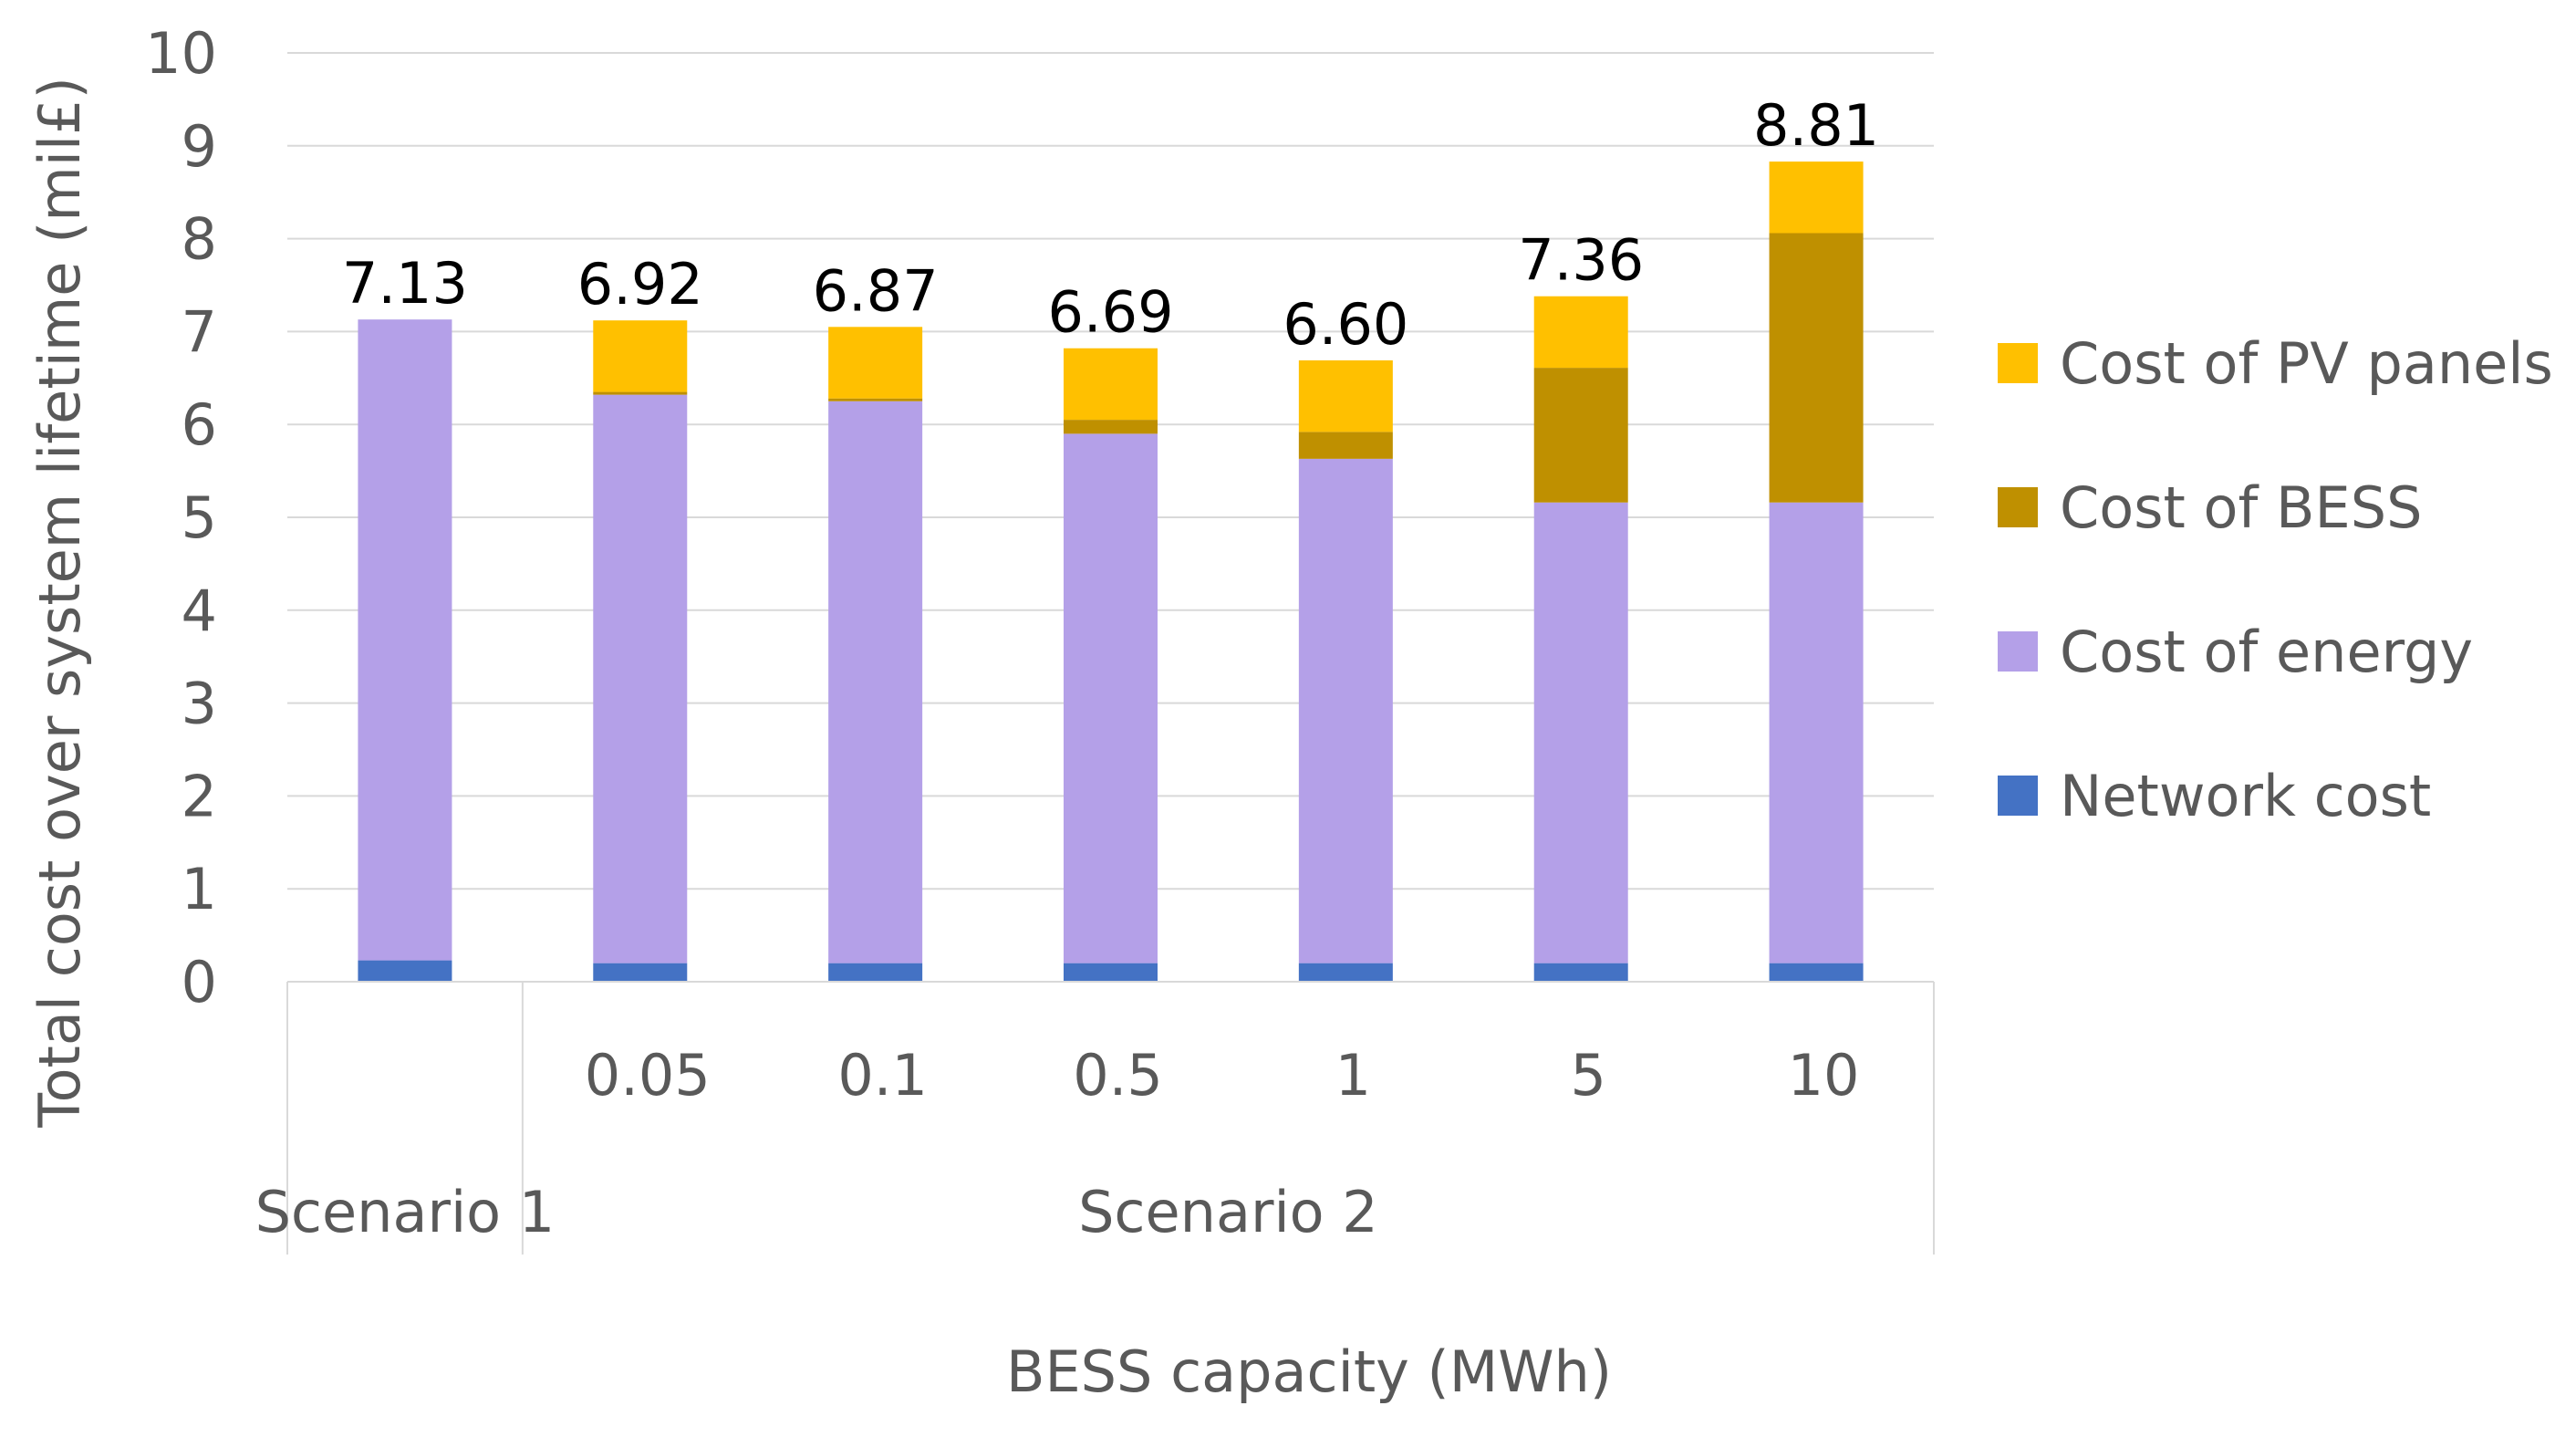 The image size is (2576, 1437). Describe the element at coordinates (1587, 1075) in the screenshot. I see `x-tick-label: 5` at that location.